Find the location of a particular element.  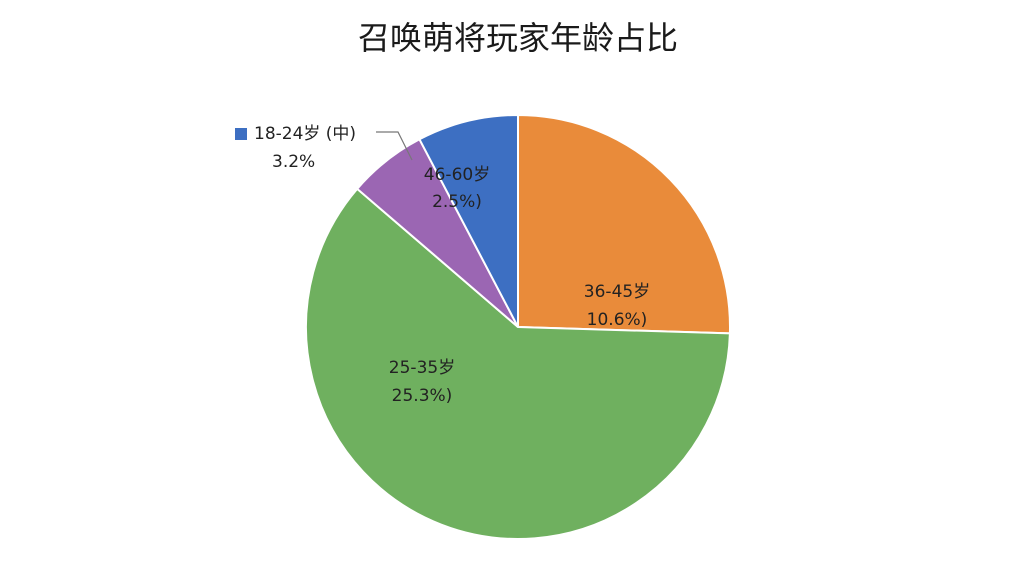

leader-line is located at coordinates (394, 146).